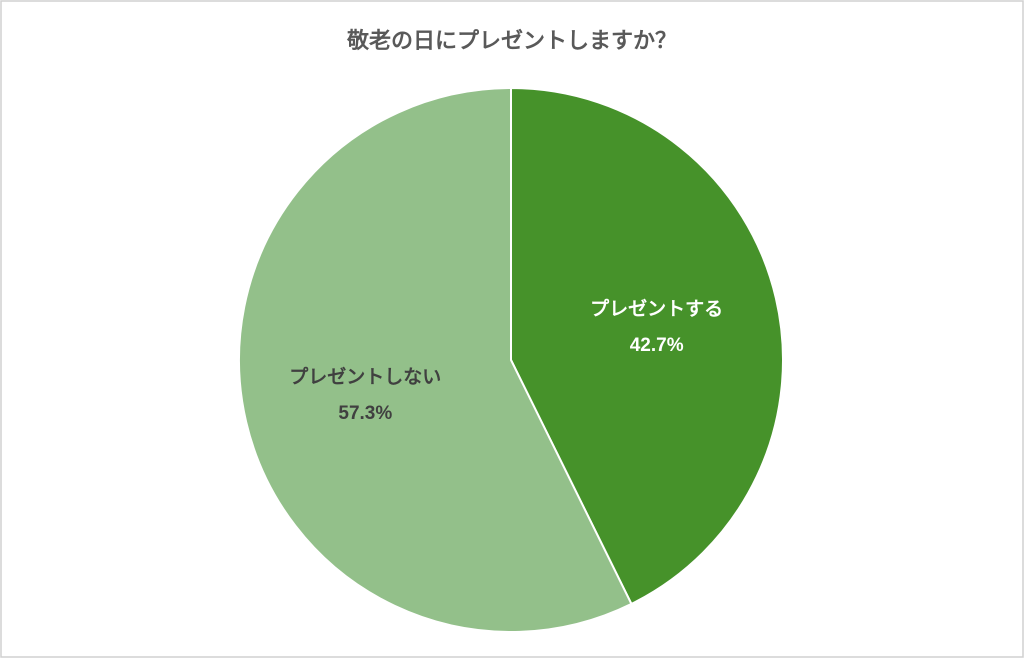 Image resolution: width=1024 pixels, height=658 pixels. Describe the element at coordinates (365, 376) in the screenshot. I see `slice-label: プレゼントしない` at that location.